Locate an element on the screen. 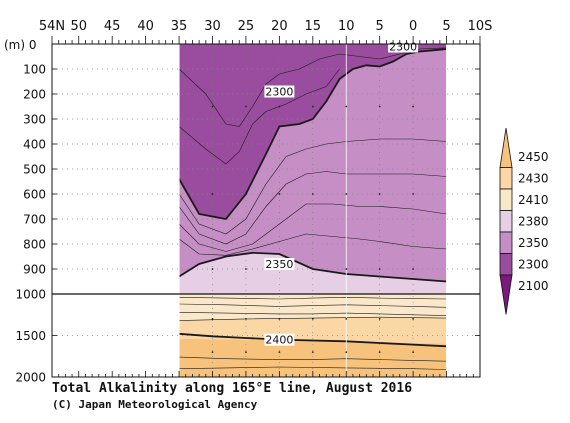 The width and height of the screenshot is (570, 423). colorbar-bottom-arrow is located at coordinates (506, 294).